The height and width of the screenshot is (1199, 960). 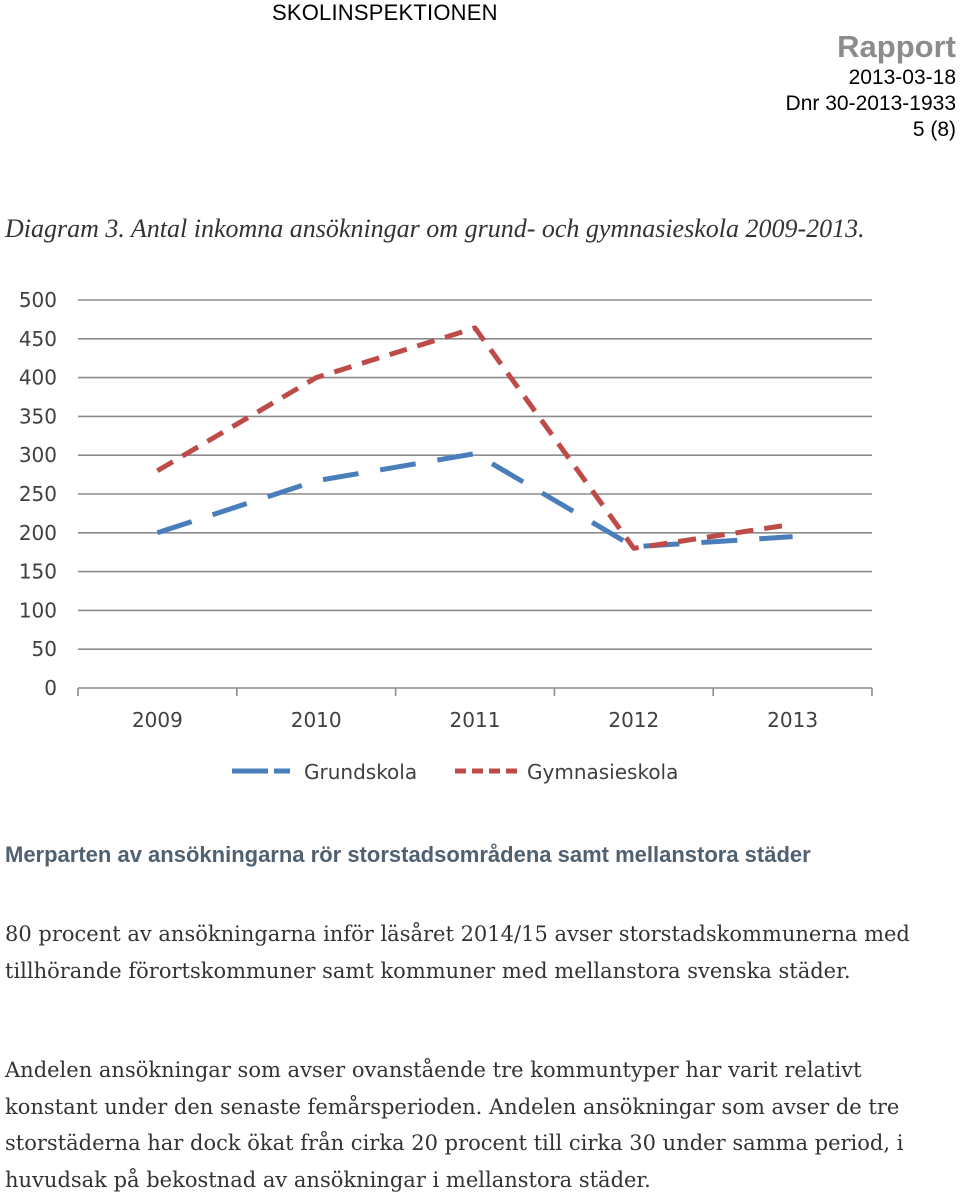 What do you see at coordinates (602, 772) in the screenshot?
I see `legend-label-2: Gymnasieskola` at bounding box center [602, 772].